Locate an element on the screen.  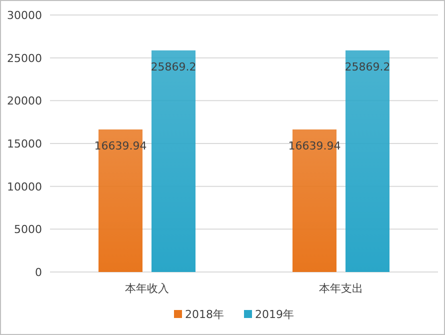
y-tick-label: 10000 is located at coordinates (24, 187).